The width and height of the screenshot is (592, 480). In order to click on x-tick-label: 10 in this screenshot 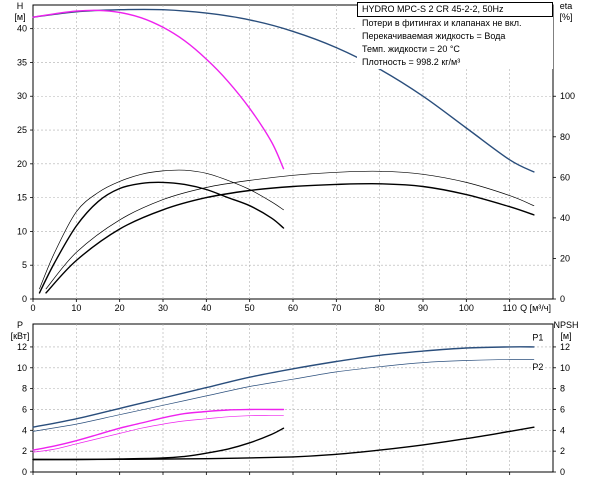, I will do `click(76, 308)`.